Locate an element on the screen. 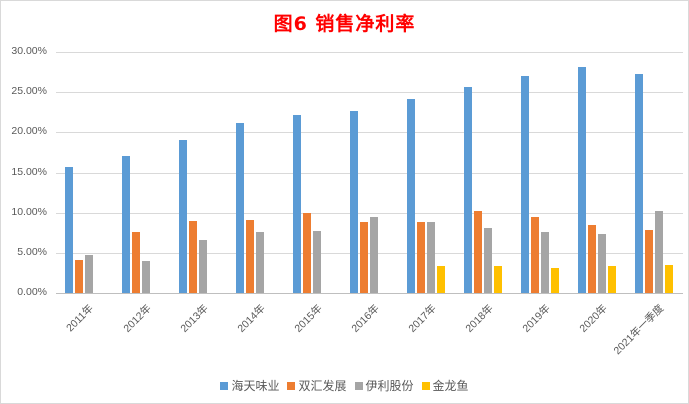 Image resolution: width=689 pixels, height=404 pixels. legend-item: 金龙鱼 is located at coordinates (445, 385).